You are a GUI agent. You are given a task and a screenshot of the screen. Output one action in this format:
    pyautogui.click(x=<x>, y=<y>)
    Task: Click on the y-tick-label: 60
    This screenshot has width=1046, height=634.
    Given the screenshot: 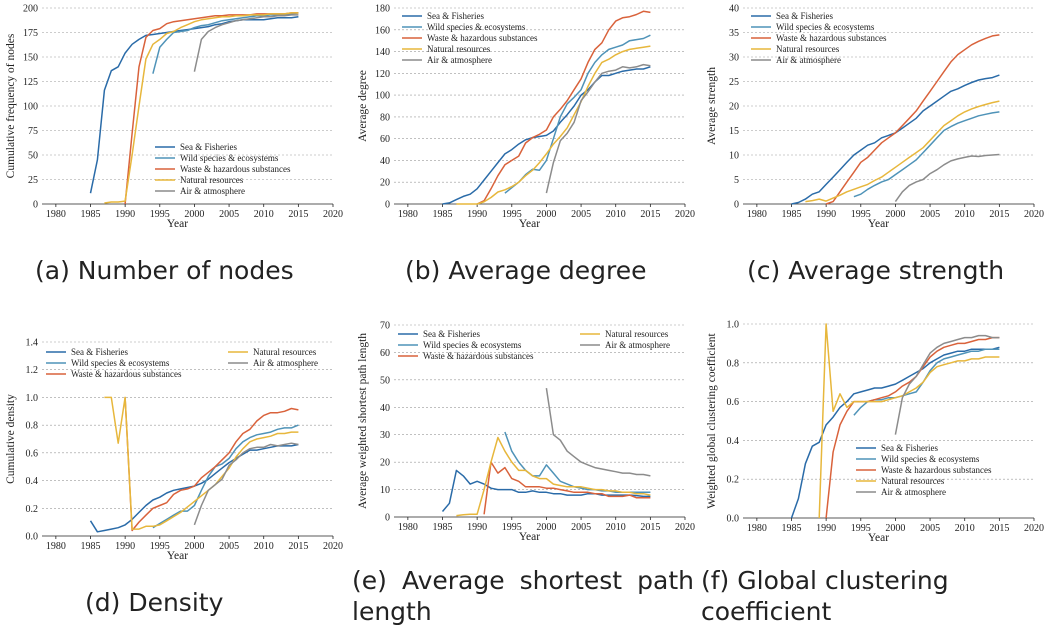 What is the action you would take?
    pyautogui.click(x=385, y=139)
    